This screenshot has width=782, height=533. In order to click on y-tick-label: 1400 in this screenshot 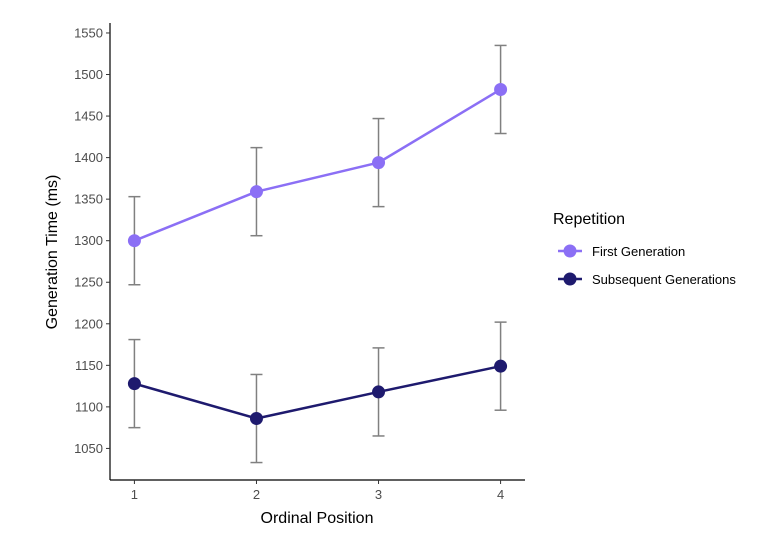, I will do `click(88, 157)`.